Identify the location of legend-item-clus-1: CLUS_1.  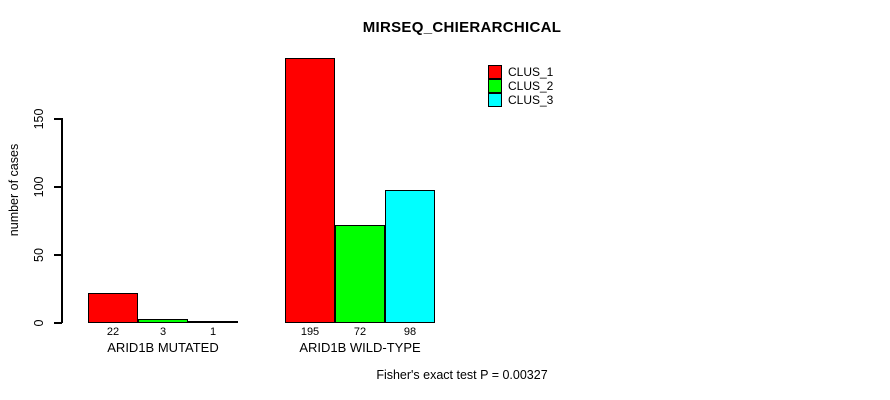
(520, 72).